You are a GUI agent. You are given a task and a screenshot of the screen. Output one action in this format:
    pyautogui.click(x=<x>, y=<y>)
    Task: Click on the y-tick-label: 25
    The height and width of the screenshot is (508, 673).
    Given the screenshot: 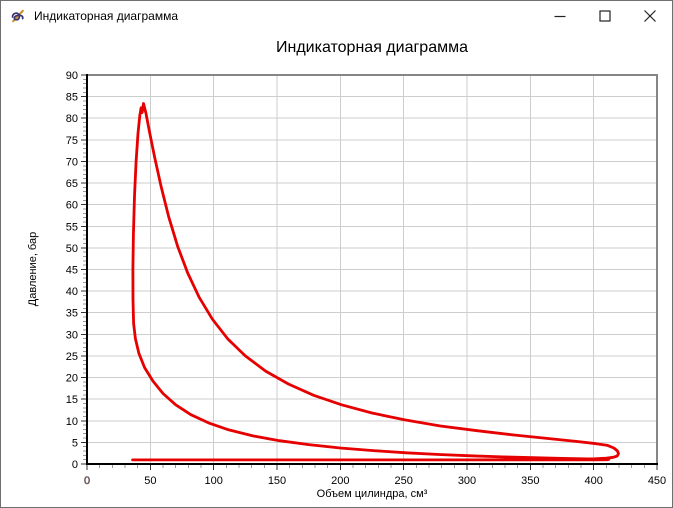 What is the action you would take?
    pyautogui.click(x=72, y=357)
    